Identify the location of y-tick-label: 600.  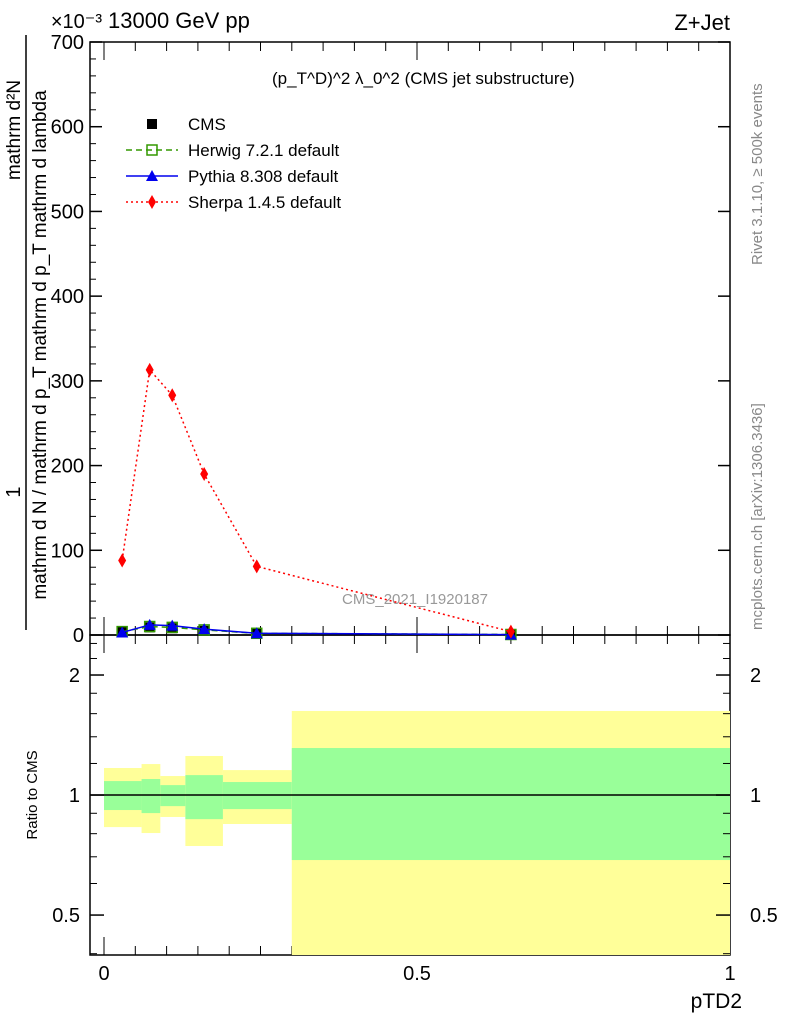
(67, 128).